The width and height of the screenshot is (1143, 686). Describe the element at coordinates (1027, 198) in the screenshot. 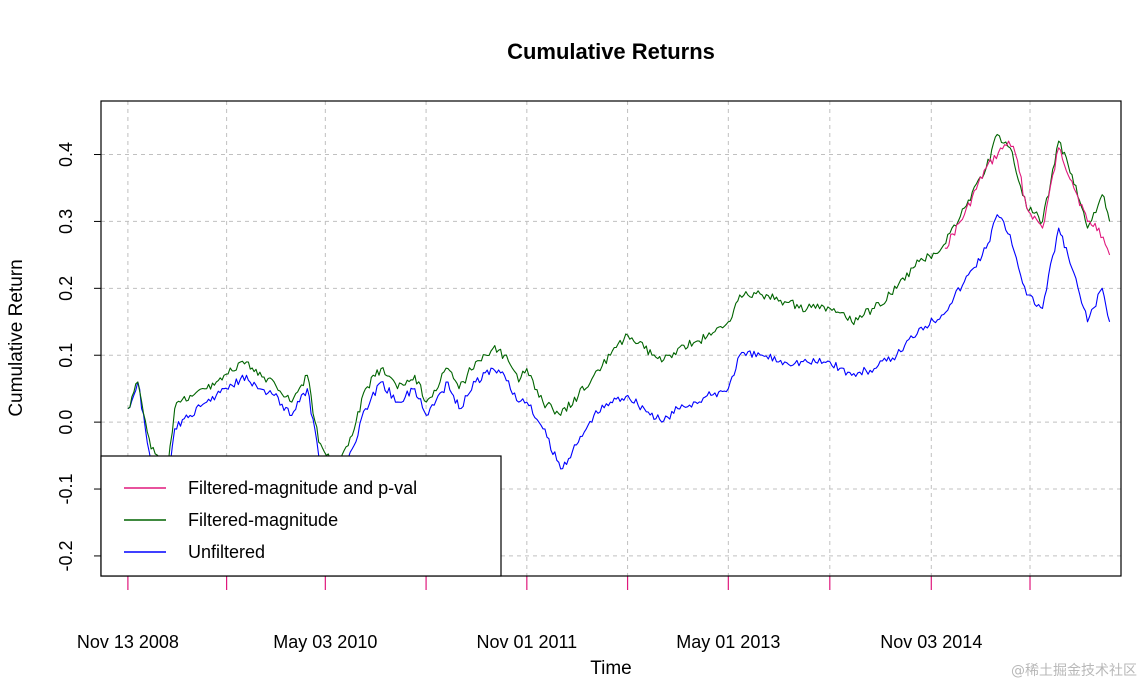

I see `series-line-filtered-magnitude-and-p-val` at that location.